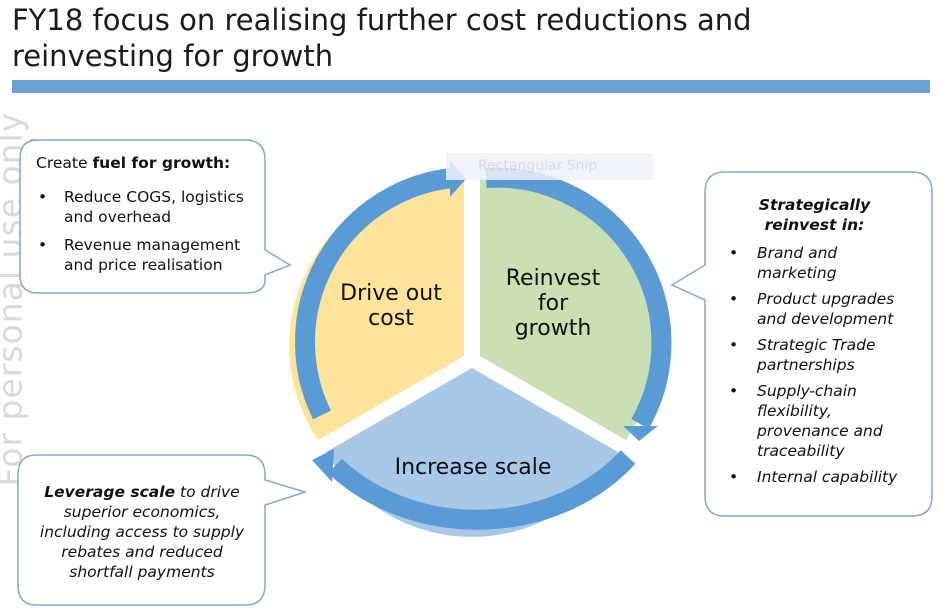 This screenshot has width=940, height=616. I want to click on title-underline-bar, so click(471, 86).